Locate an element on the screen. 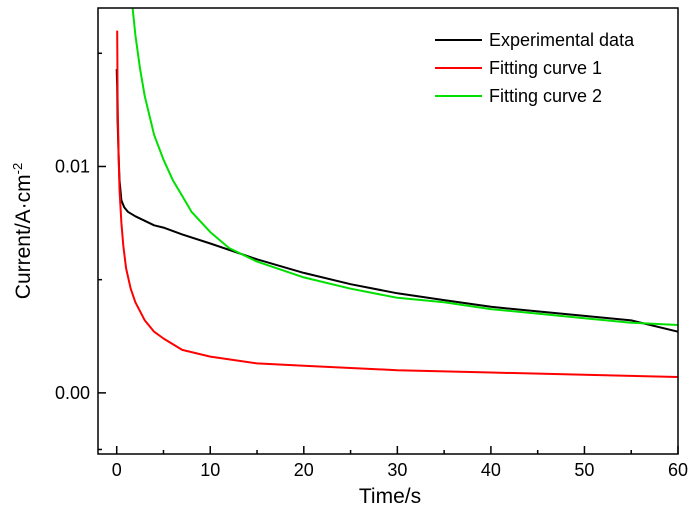 Image resolution: width=692 pixels, height=512 pixels. legend-label-1: Experimental data is located at coordinates (562, 40).